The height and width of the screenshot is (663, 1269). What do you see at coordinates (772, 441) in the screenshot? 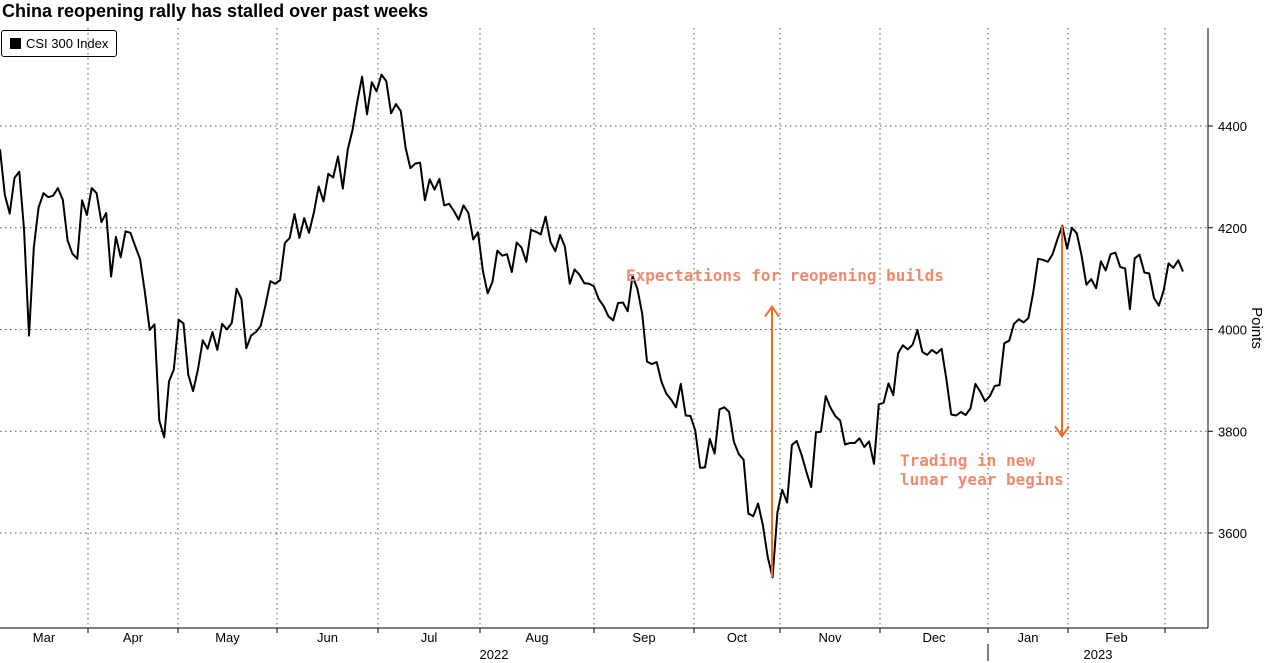
I see `reopening-arrow` at bounding box center [772, 441].